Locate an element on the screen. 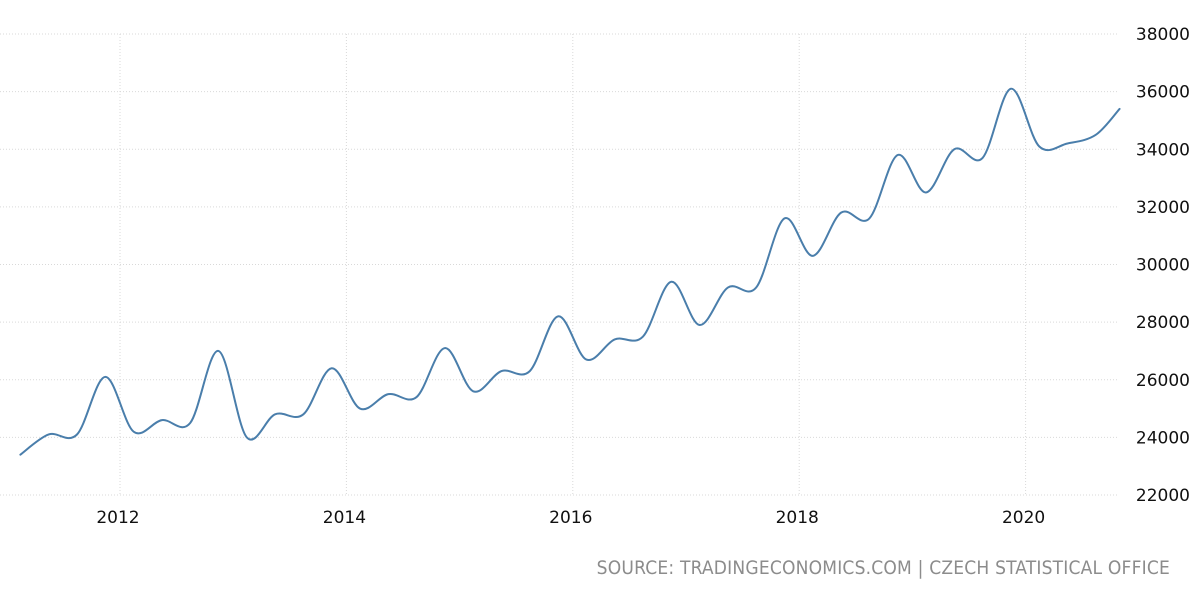 Image resolution: width=1200 pixels, height=602 pixels. y-tick-label: 30000 is located at coordinates (1163, 266).